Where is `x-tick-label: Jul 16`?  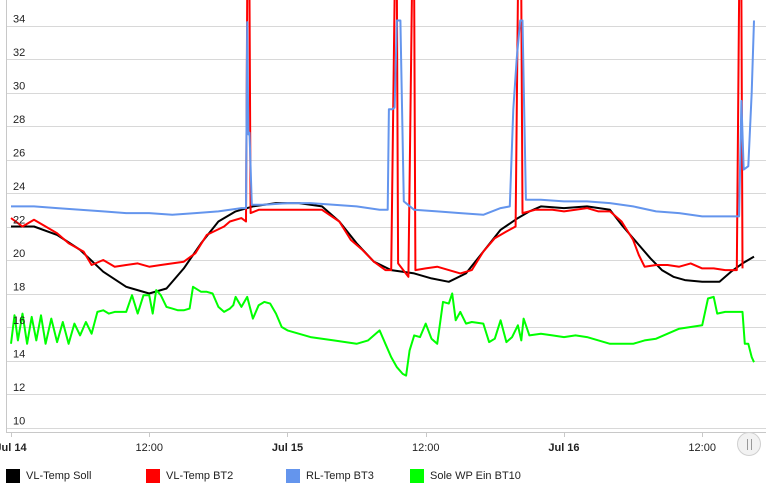 x-tick-label: Jul 16 is located at coordinates (563, 448).